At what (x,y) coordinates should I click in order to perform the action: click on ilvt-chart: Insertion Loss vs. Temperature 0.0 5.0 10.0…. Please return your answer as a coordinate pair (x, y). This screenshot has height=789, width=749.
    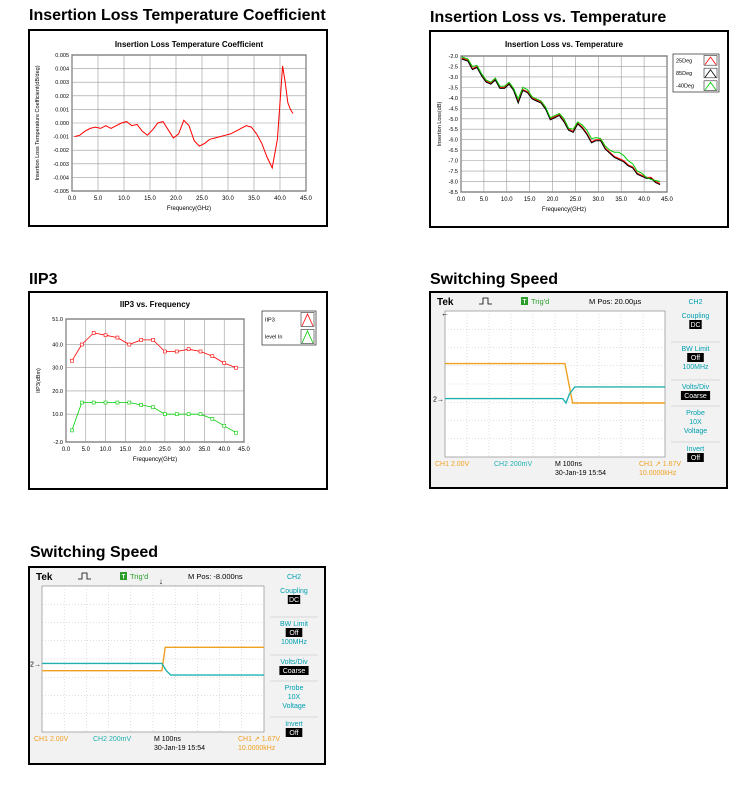
    Looking at the image, I should click on (578, 126).